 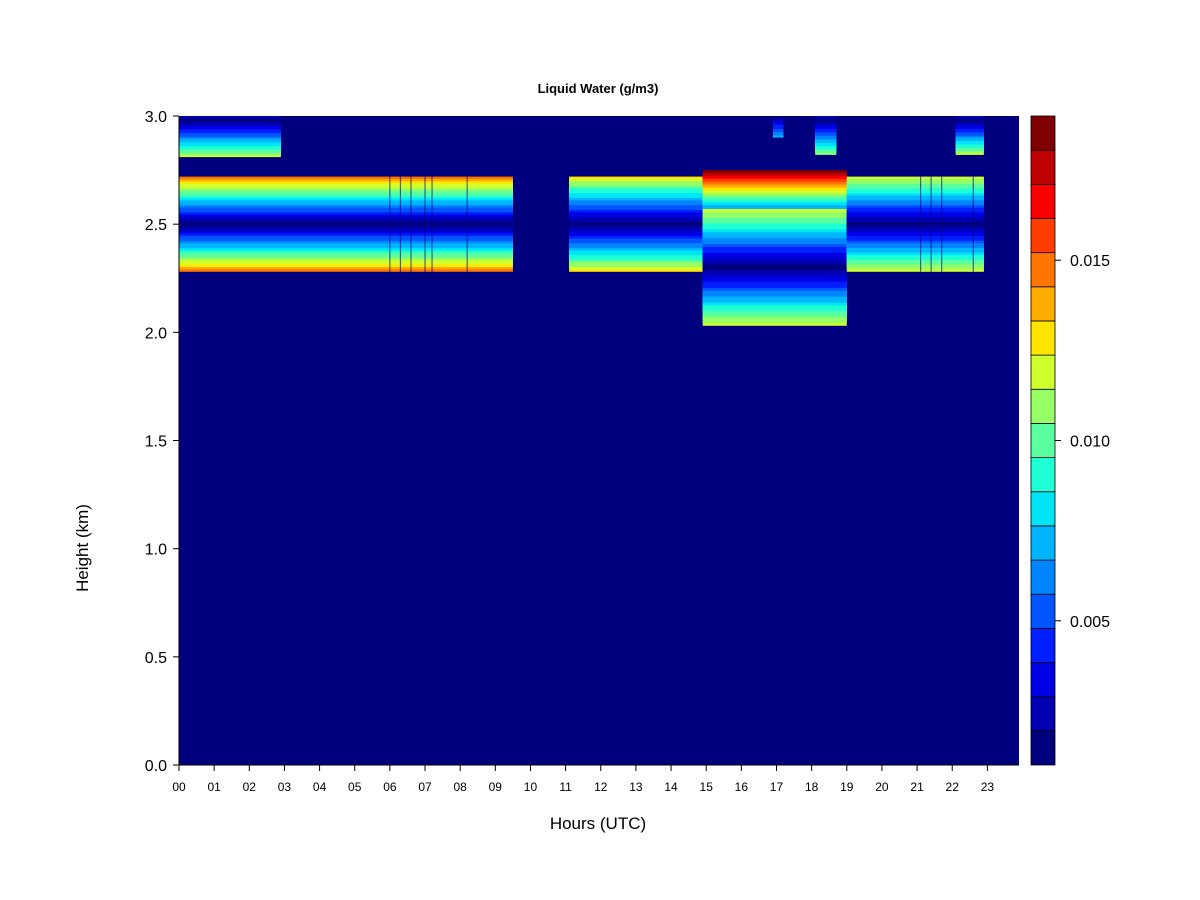 I want to click on chart-title: Liquid Water (g/m3), so click(x=598, y=88).